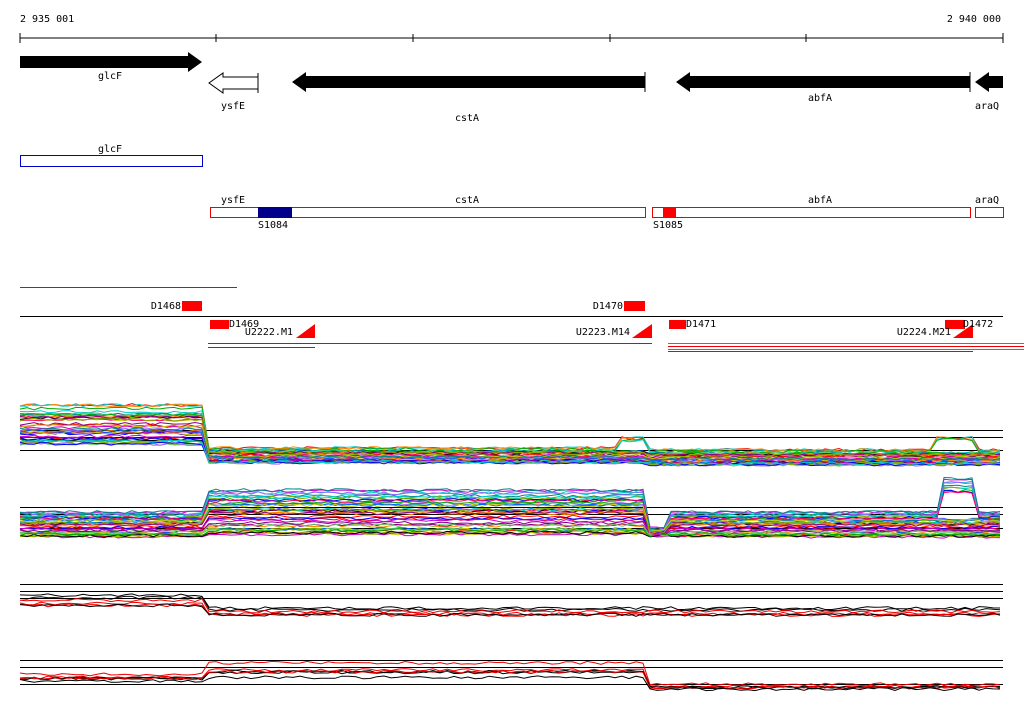  I want to click on feature-label: D1471, so click(701, 324).